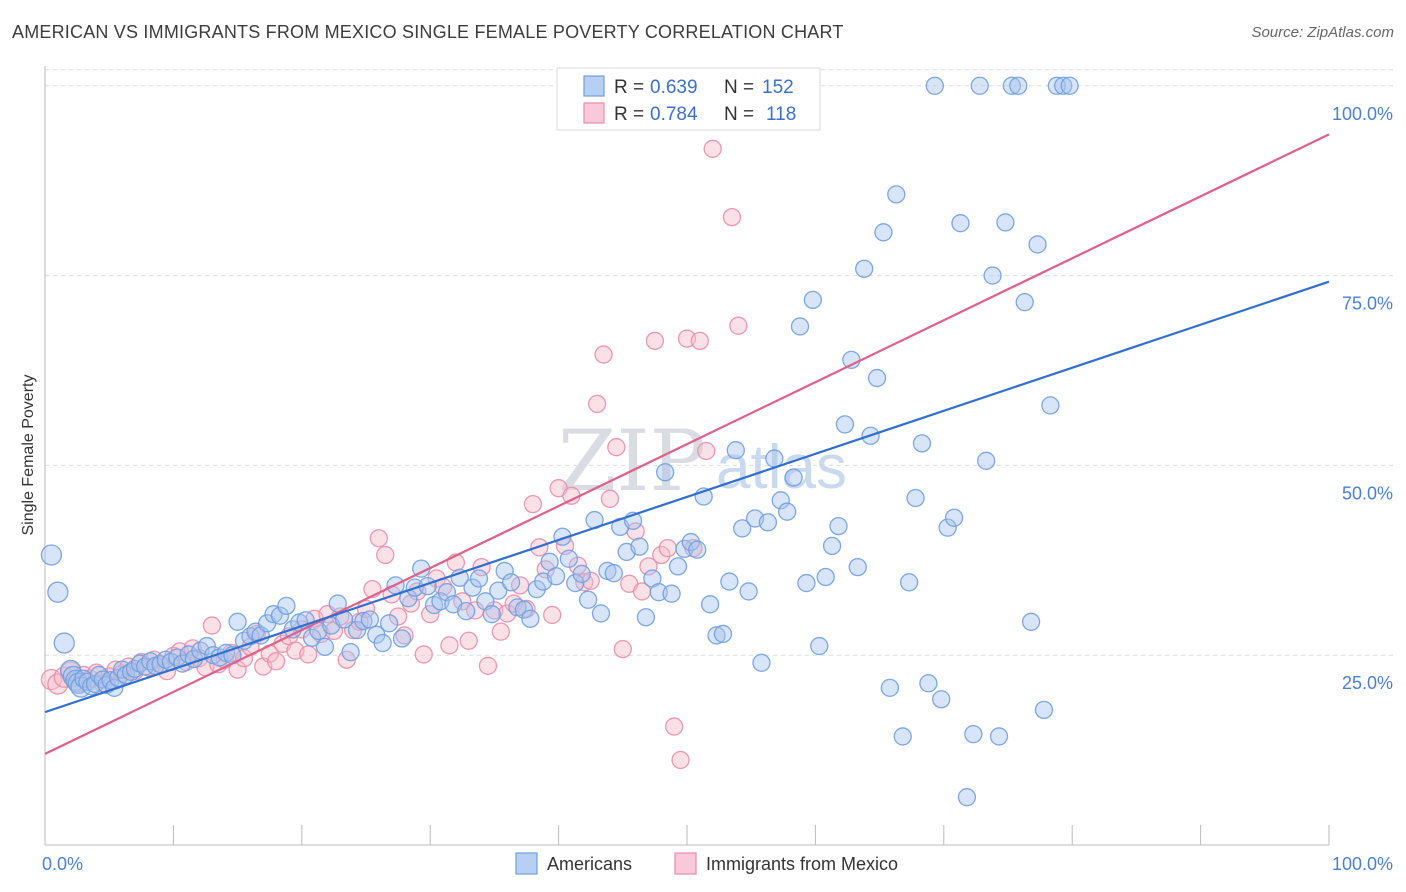  Describe the element at coordinates (1367, 493) in the screenshot. I see `y-tick-label-50: 50.0%` at that location.